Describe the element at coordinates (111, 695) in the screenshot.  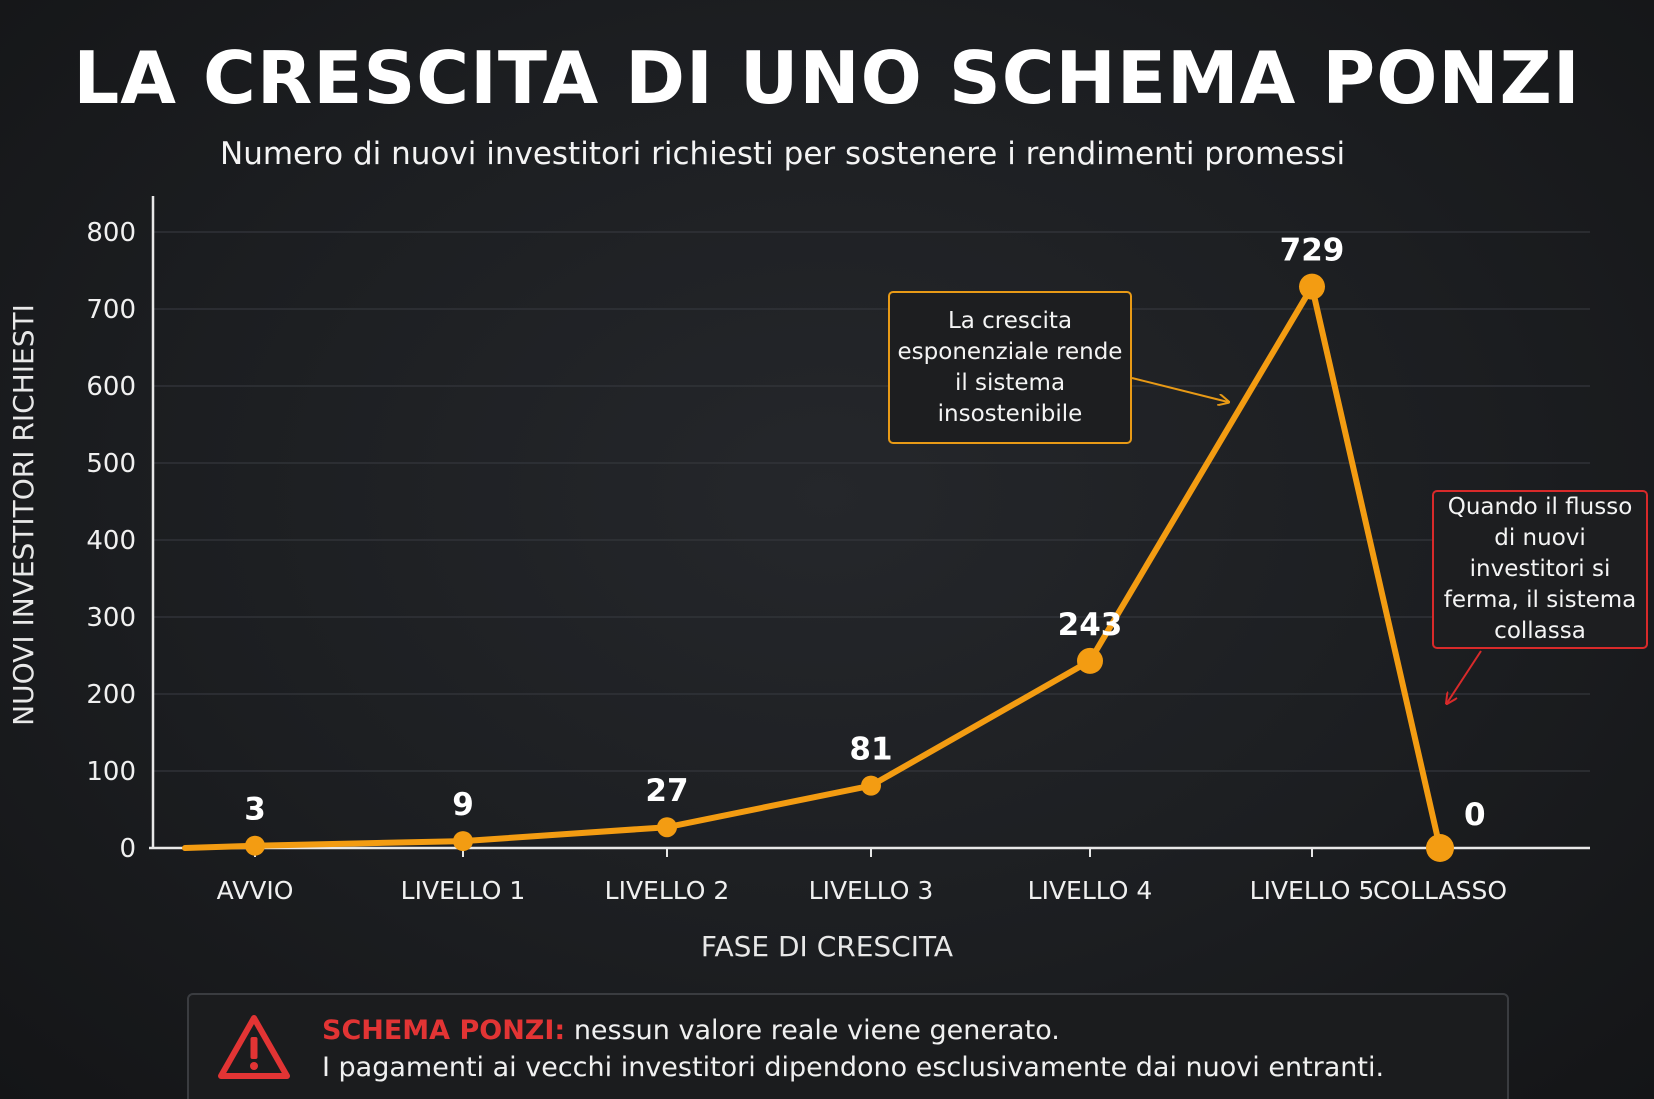
I see `y-tick-label: 200` at that location.